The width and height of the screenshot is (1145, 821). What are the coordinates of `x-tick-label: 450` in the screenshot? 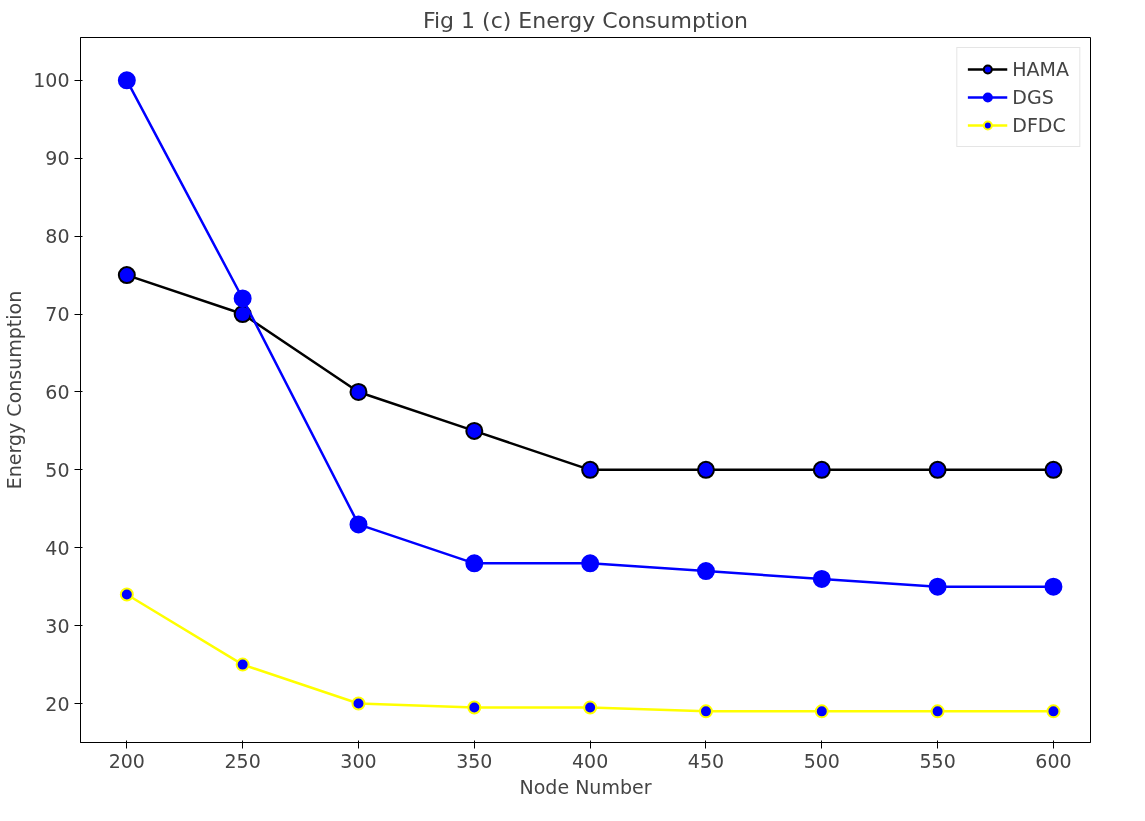 It's located at (706, 760).